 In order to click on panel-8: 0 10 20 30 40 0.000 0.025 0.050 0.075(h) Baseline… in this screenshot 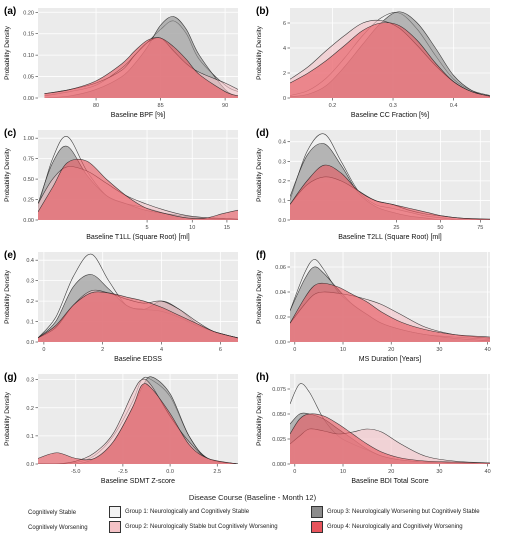, I will do `click(373, 428)`.